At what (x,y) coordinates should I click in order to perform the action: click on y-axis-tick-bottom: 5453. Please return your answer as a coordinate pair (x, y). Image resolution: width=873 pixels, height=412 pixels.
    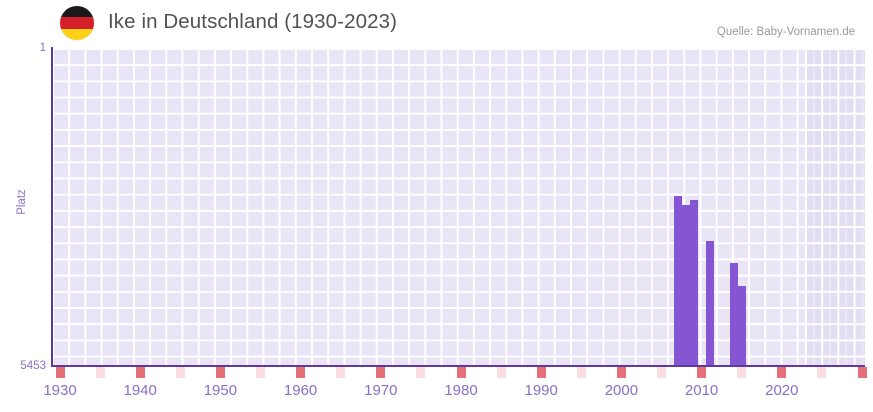
    Looking at the image, I should click on (33, 366).